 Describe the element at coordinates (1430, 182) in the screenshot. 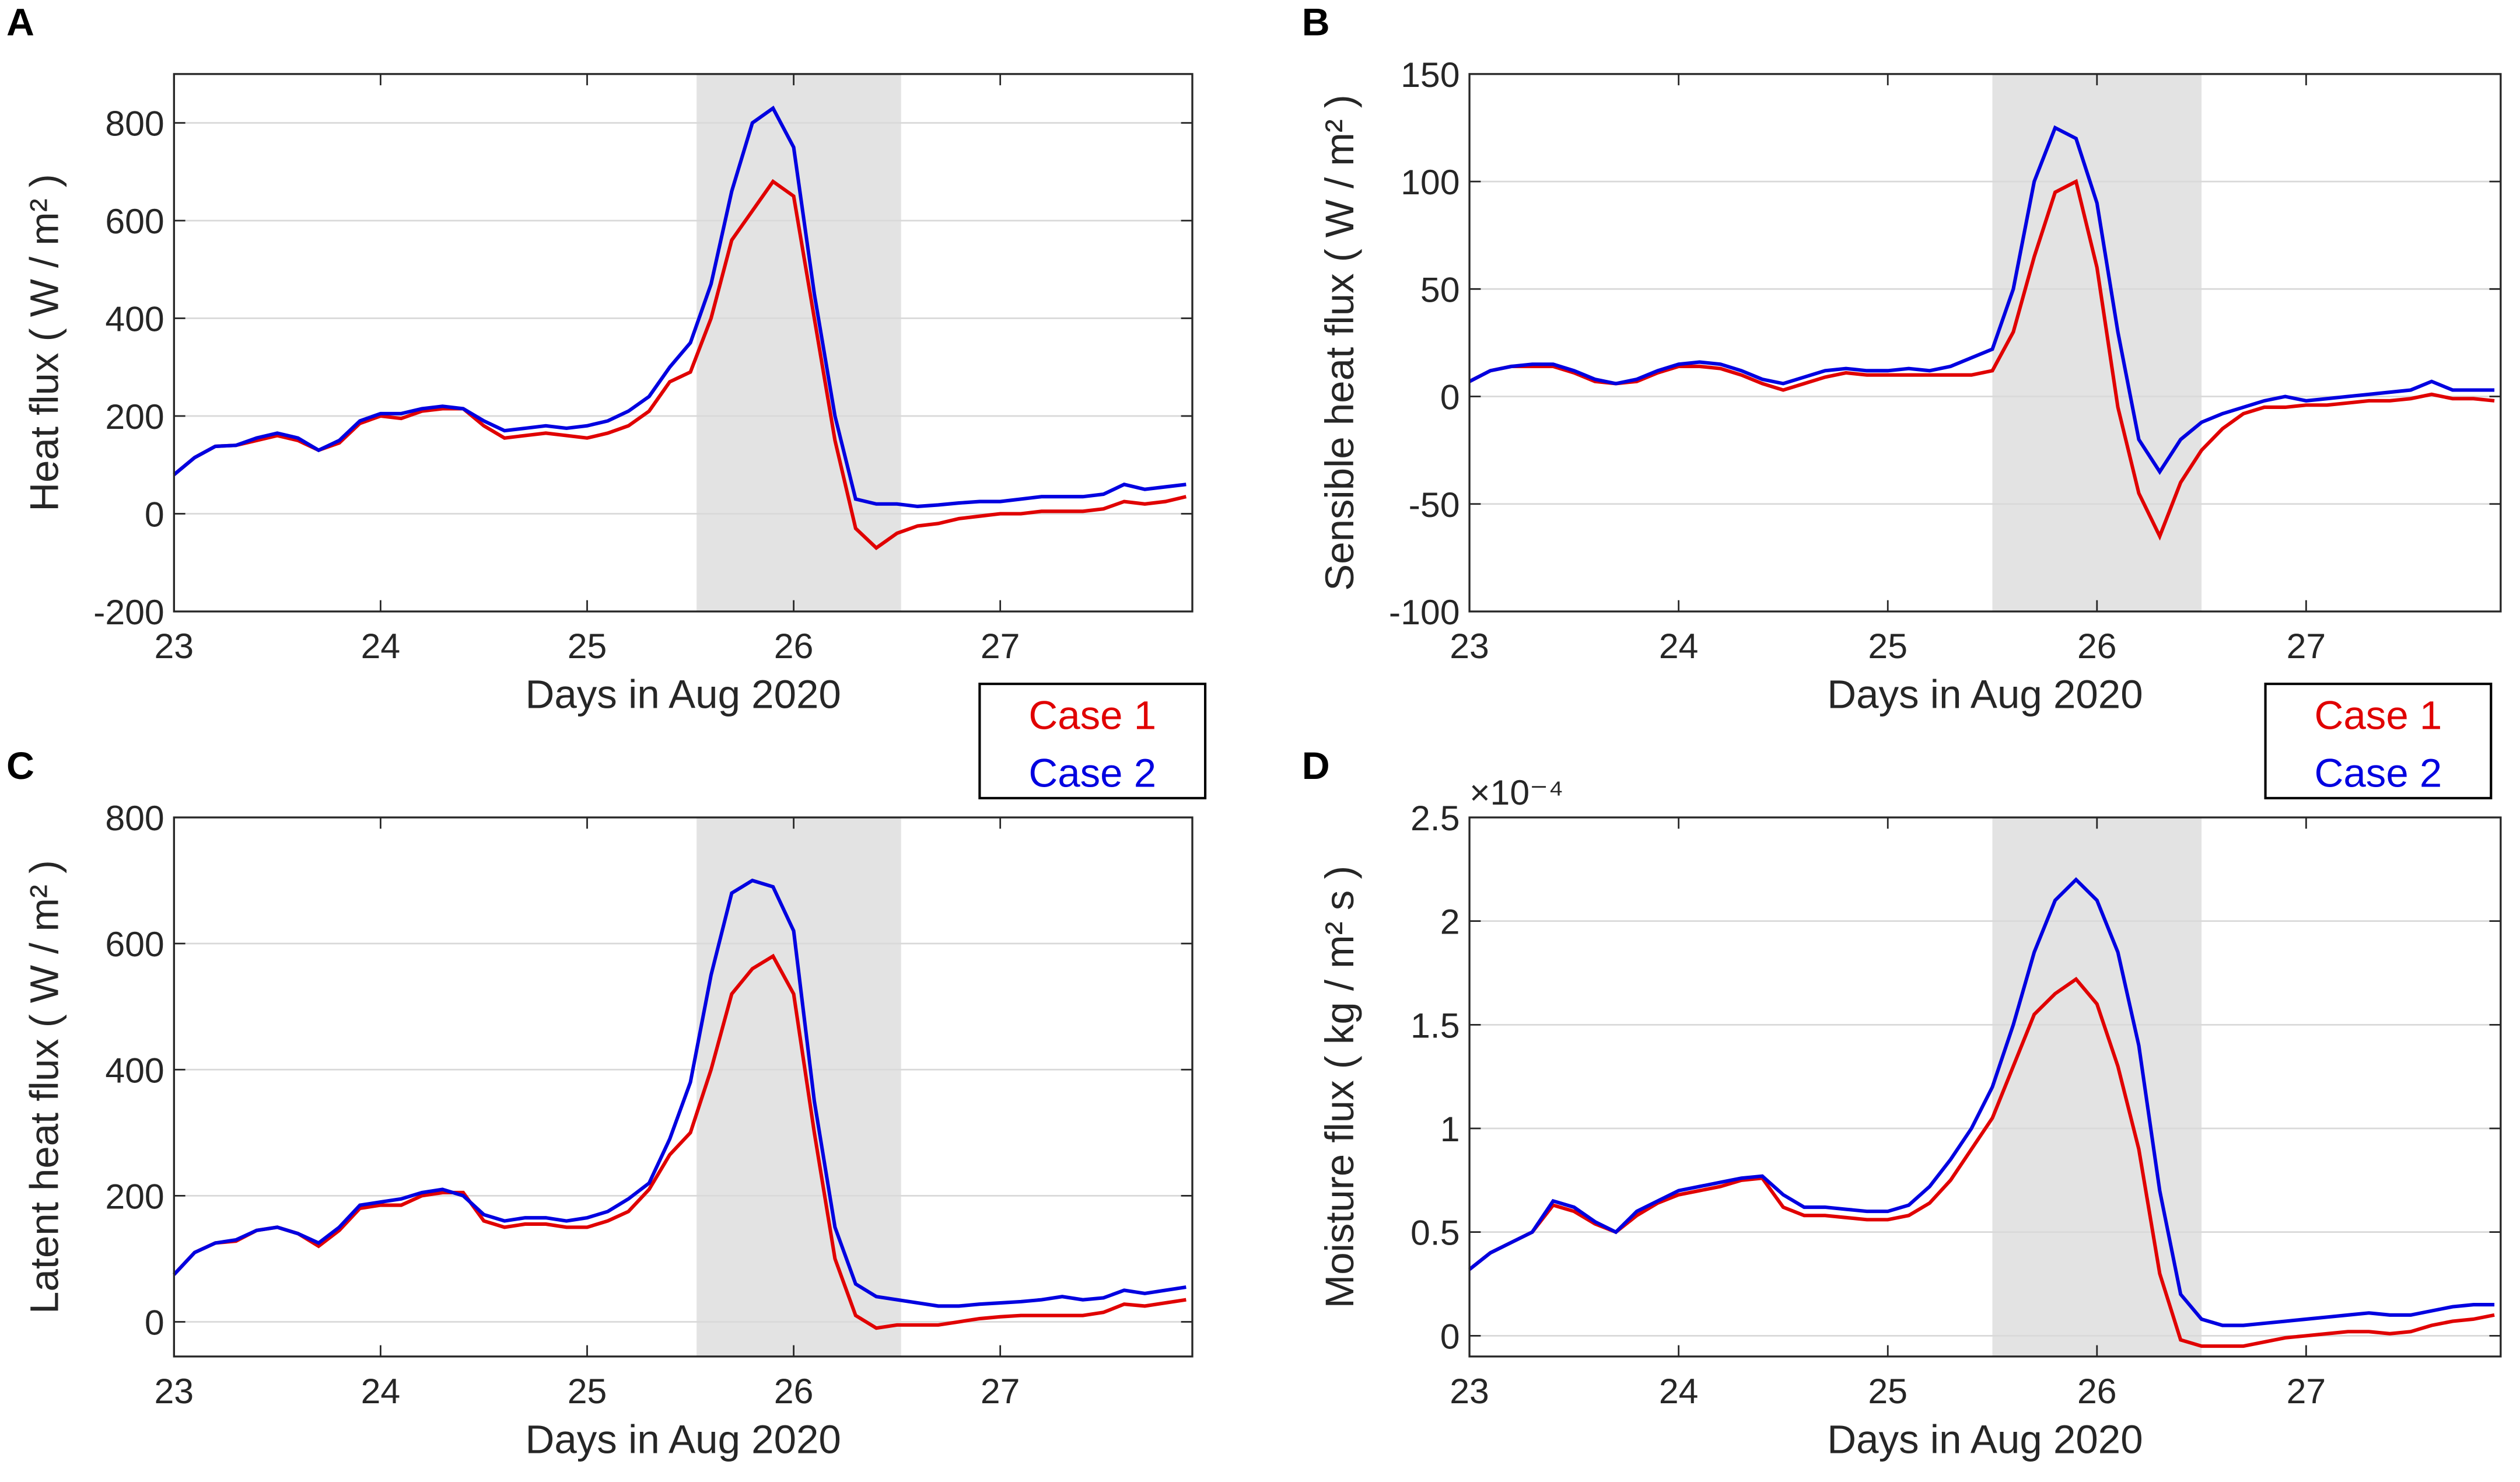

I see `y-tick-label: 100` at that location.